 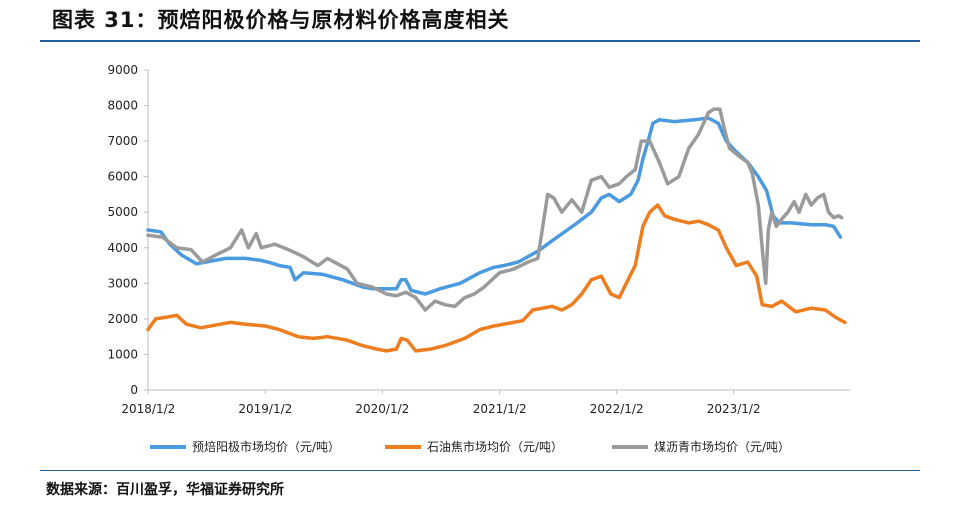 What do you see at coordinates (122, 141) in the screenshot?
I see `y-tick-label: 7000` at bounding box center [122, 141].